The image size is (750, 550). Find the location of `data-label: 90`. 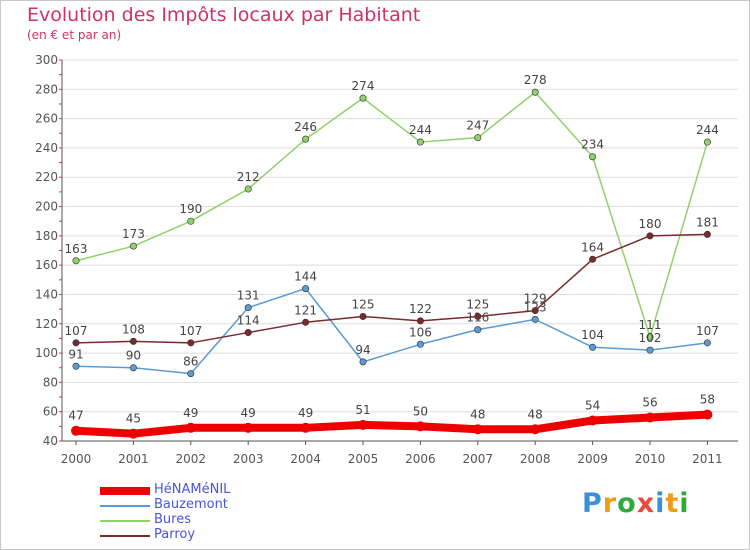

data-label: 90 is located at coordinates (133, 356).